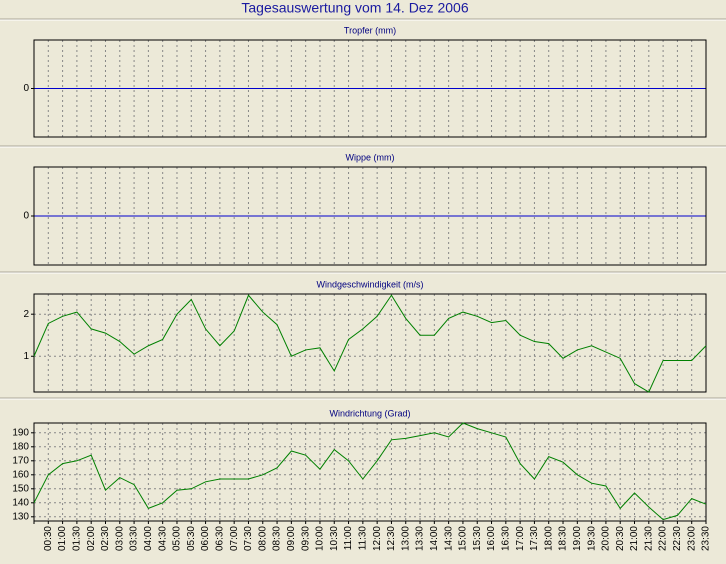 The width and height of the screenshot is (726, 564). I want to click on x-tick-label: 17:30, so click(534, 538).